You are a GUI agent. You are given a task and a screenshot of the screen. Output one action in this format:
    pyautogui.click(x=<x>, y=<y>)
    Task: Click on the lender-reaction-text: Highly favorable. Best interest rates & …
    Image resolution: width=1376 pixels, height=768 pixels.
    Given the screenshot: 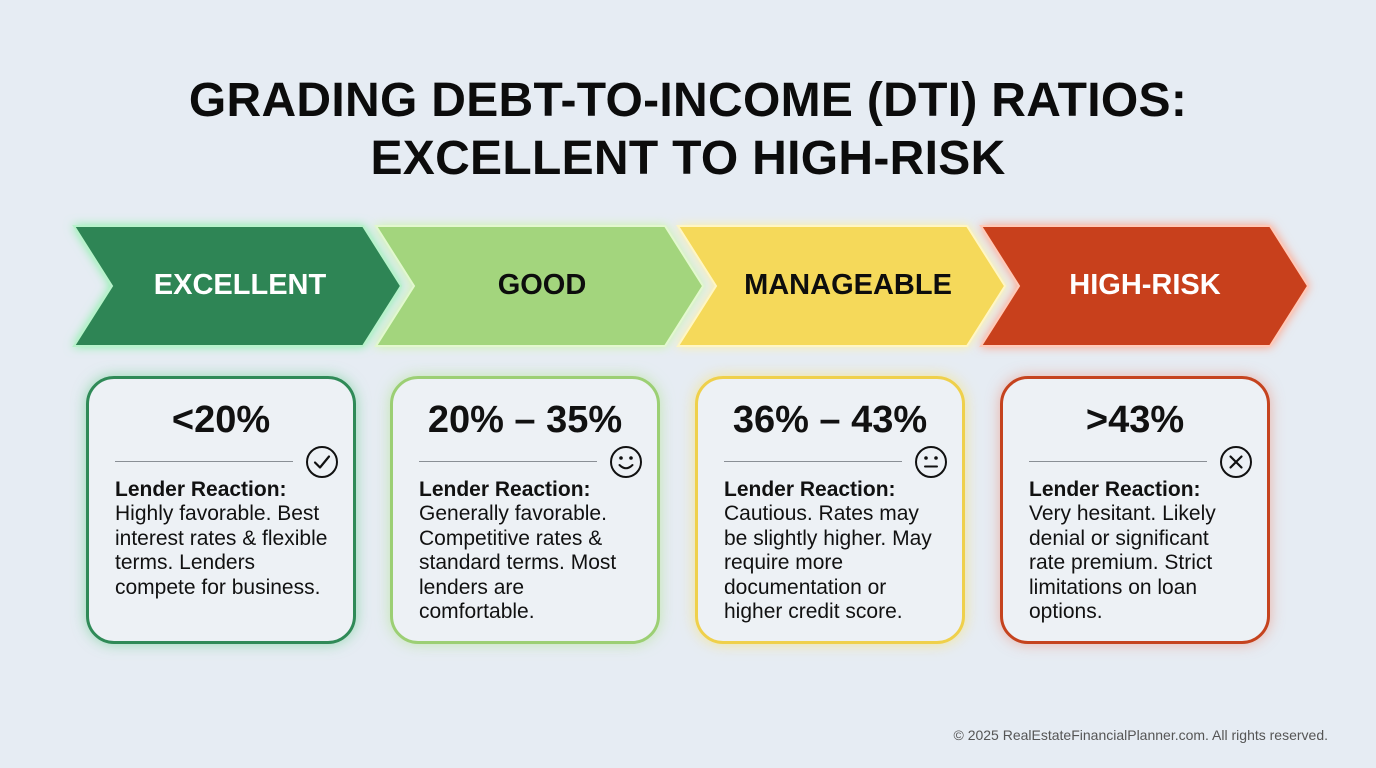 What is the action you would take?
    pyautogui.click(x=221, y=550)
    